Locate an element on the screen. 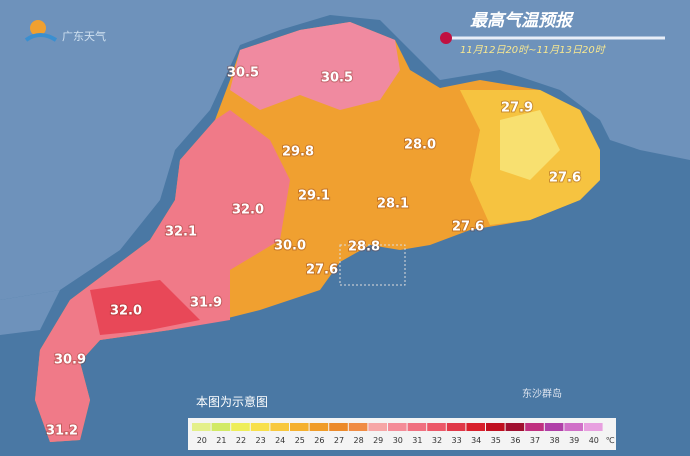 This screenshot has height=456, width=690. temperature-label: 31.9 is located at coordinates (206, 303).